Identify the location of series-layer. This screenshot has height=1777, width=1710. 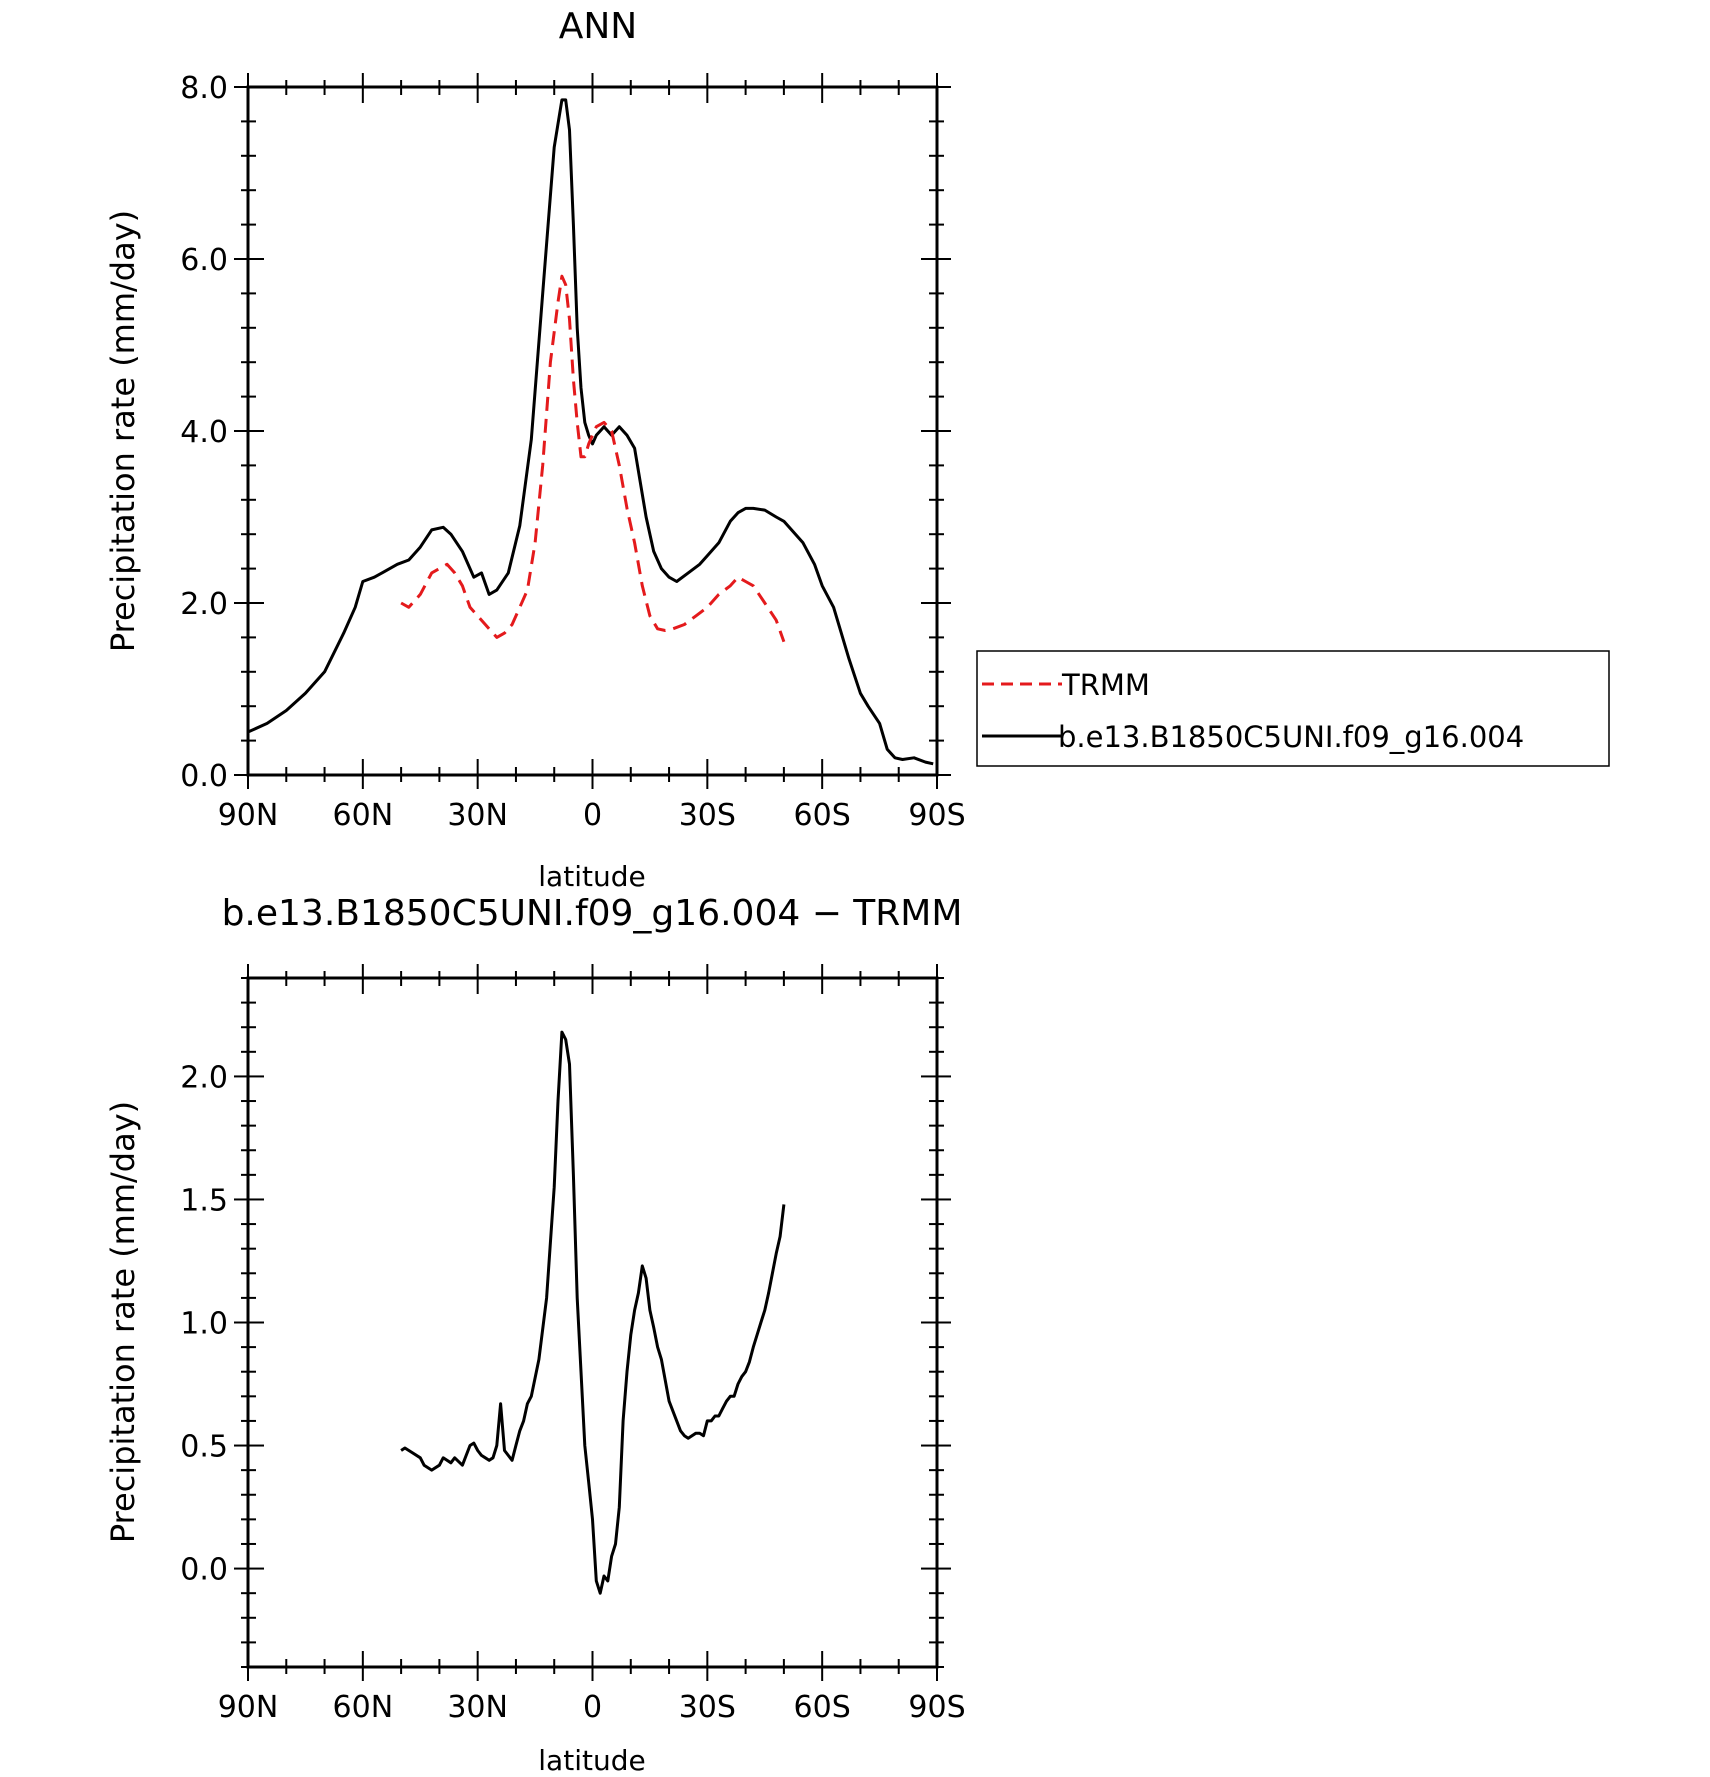
(593, 1312).